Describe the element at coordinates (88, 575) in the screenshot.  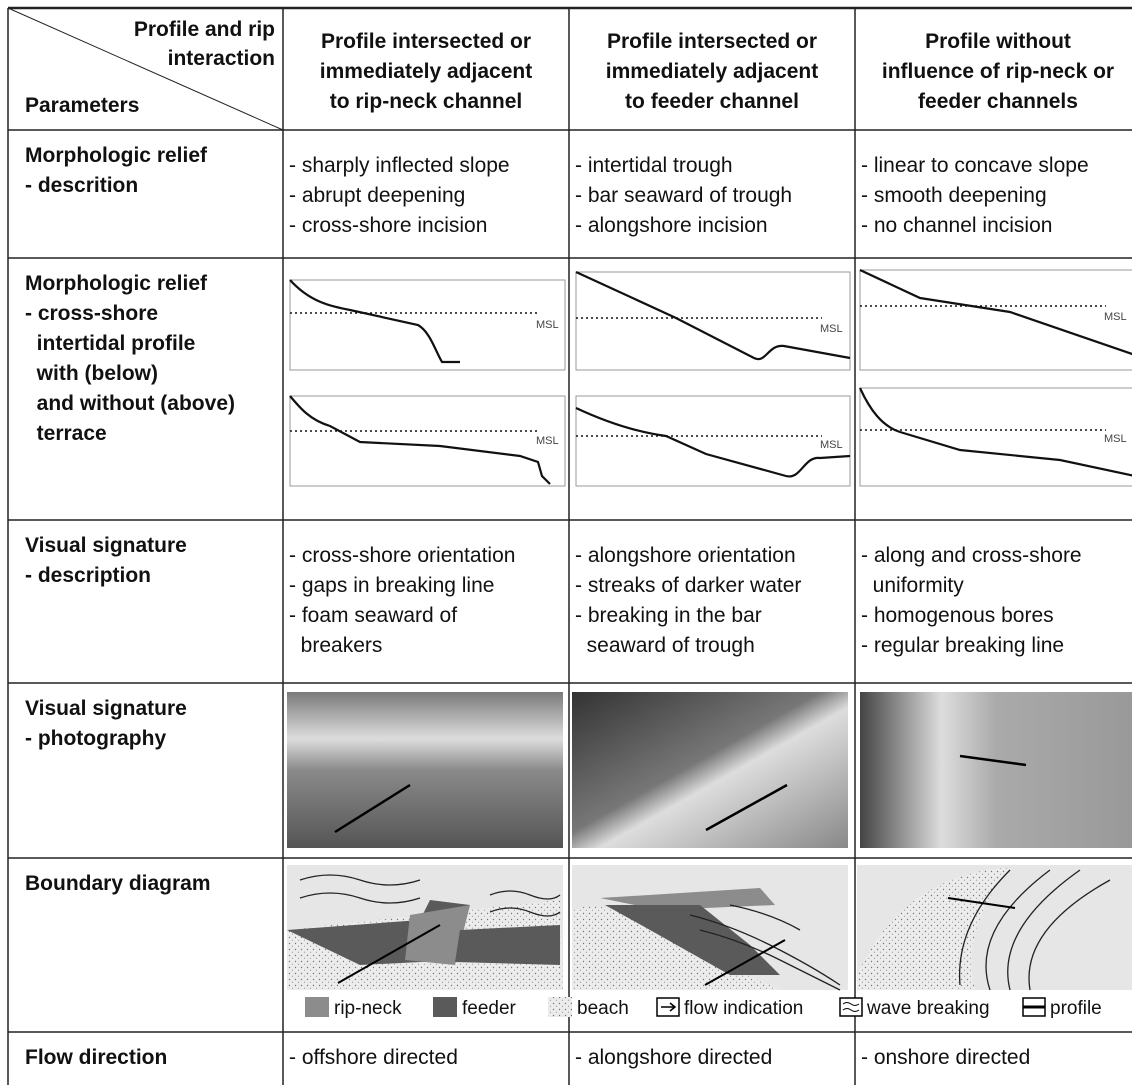
I see `row-label: - description` at that location.